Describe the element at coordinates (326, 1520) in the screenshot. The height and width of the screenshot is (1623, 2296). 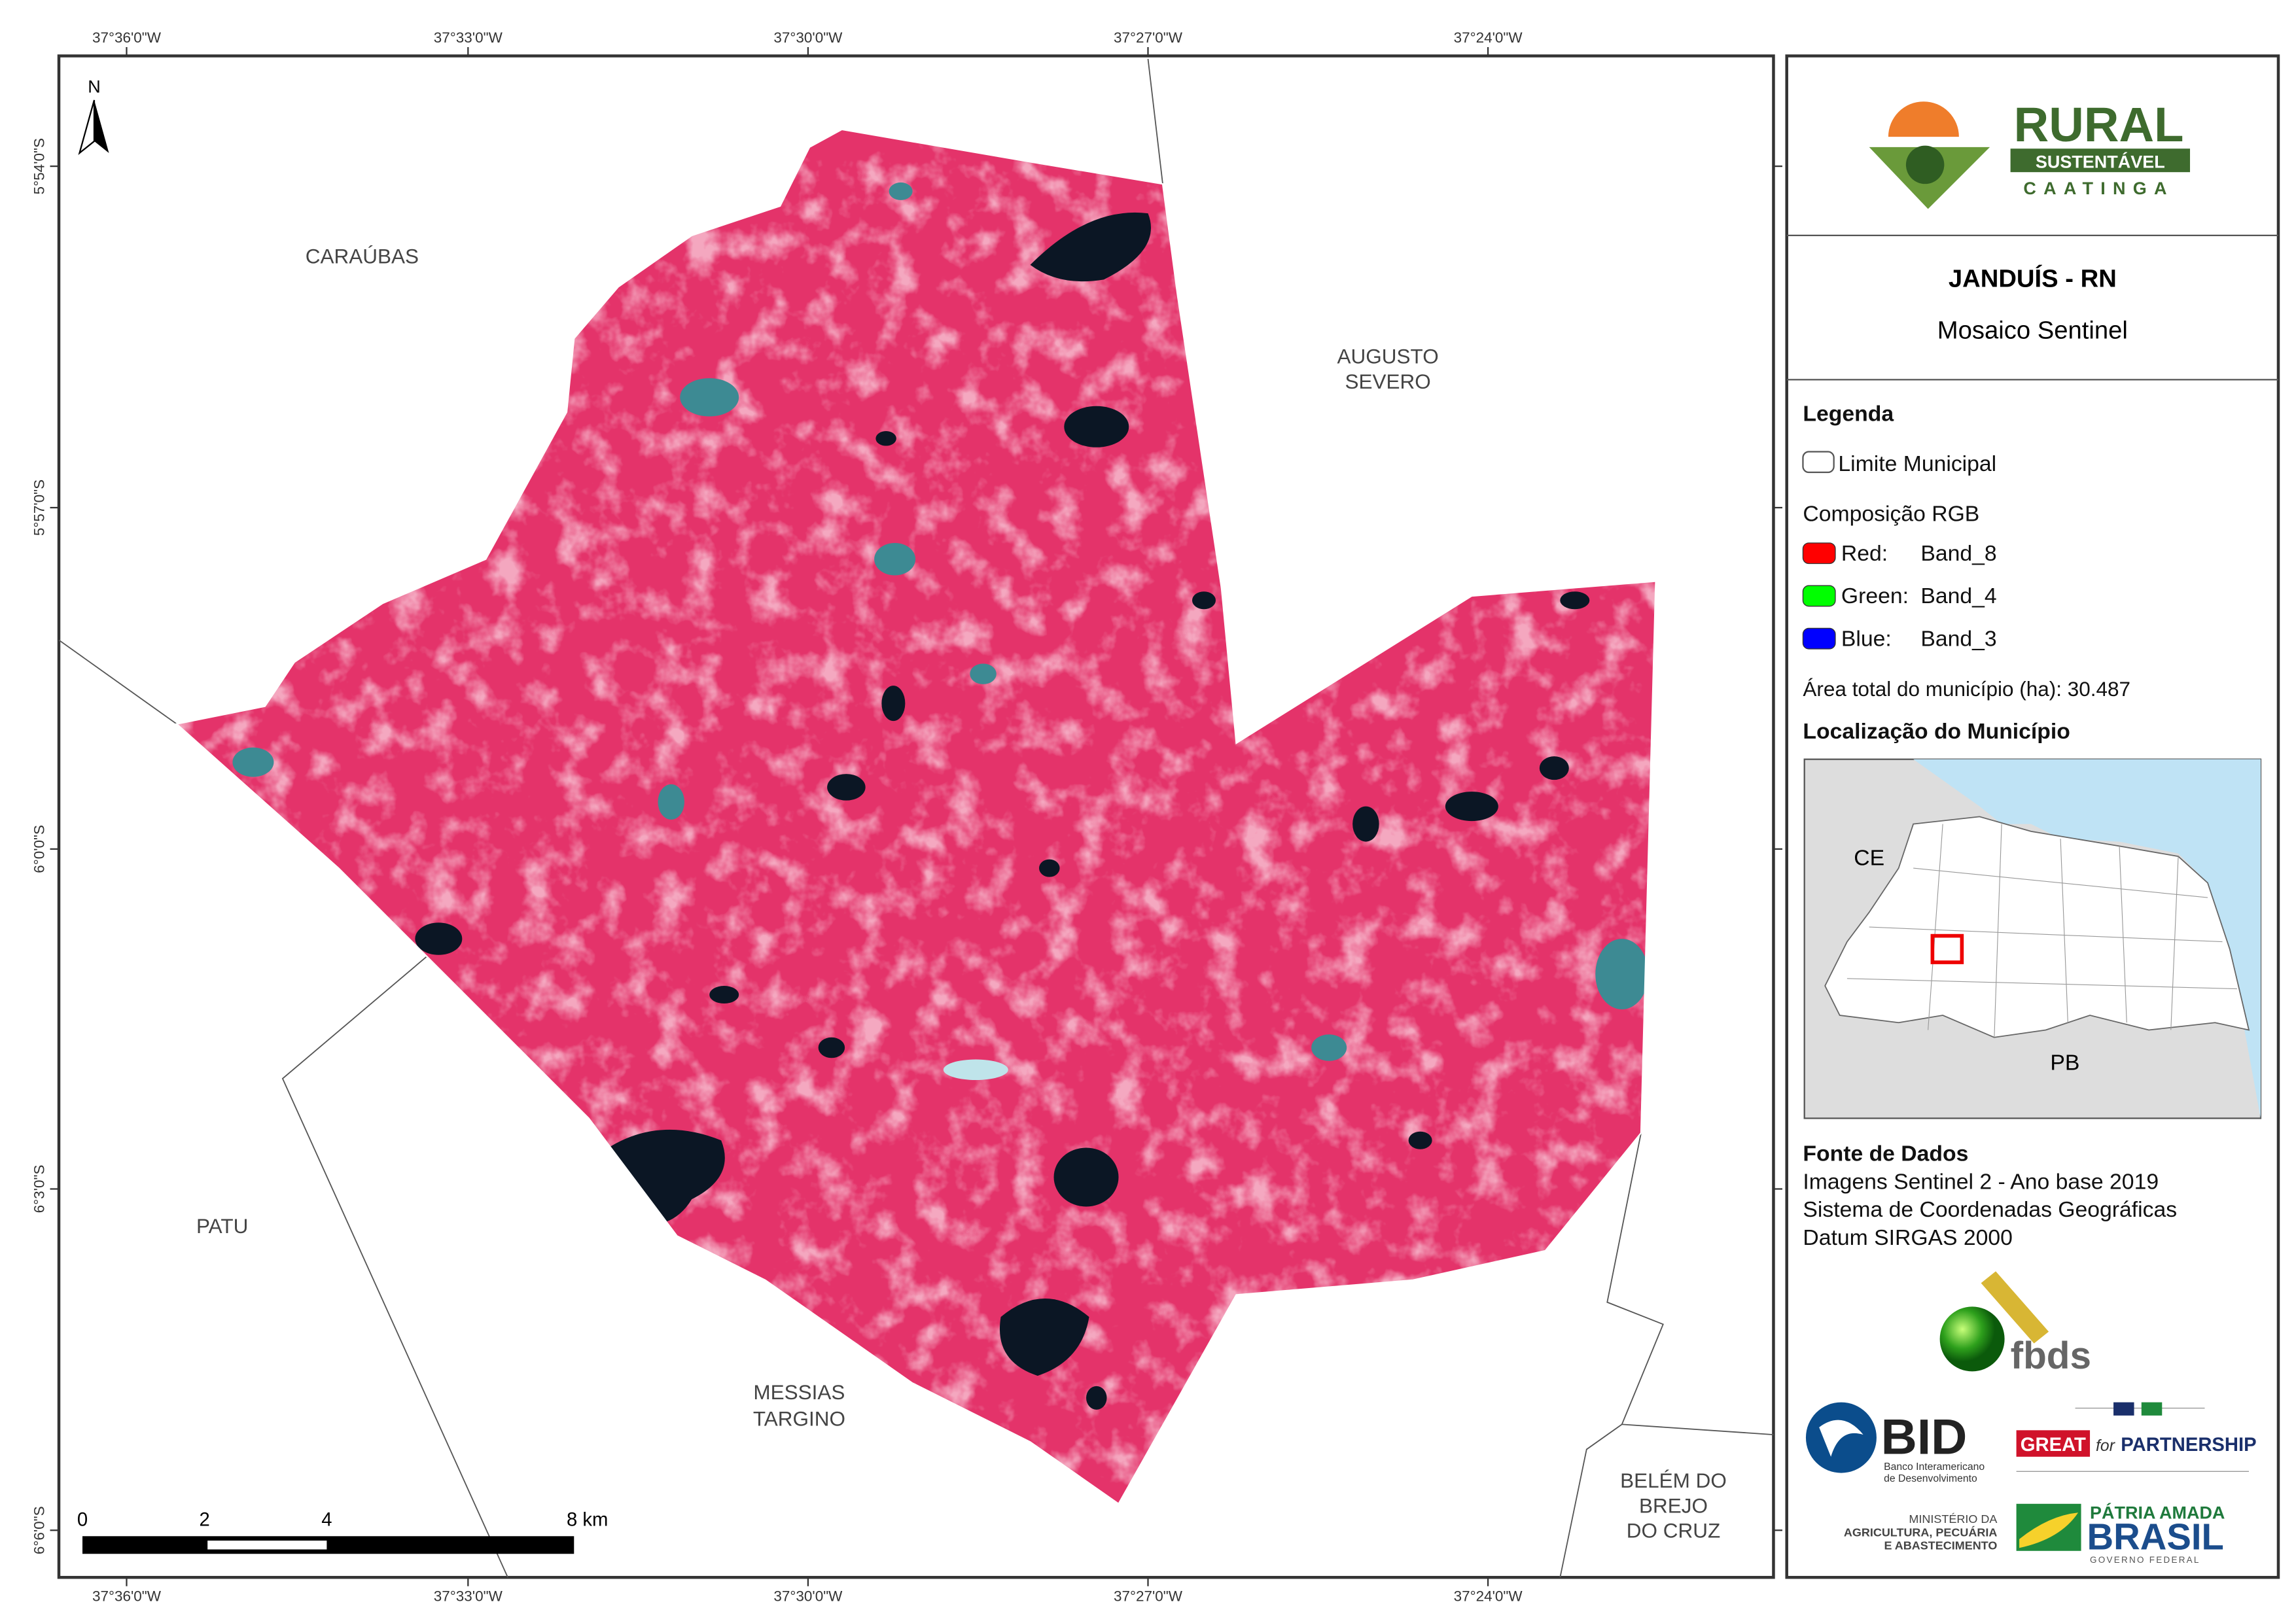
I see `scale-label: 4` at that location.